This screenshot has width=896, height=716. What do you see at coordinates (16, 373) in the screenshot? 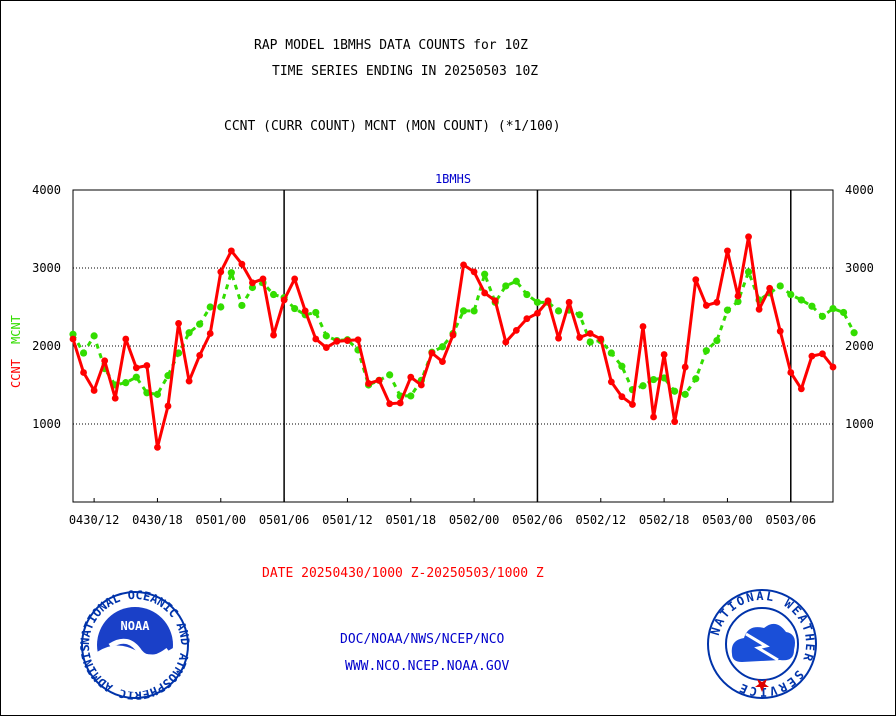
I see `y-axis-label-ccnt: CCNT` at bounding box center [16, 373].